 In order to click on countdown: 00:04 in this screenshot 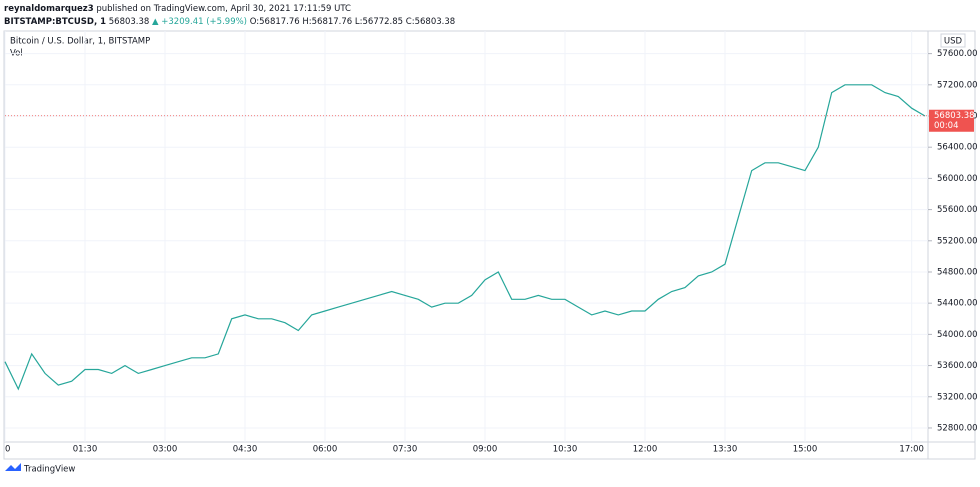, I will do `click(946, 126)`.